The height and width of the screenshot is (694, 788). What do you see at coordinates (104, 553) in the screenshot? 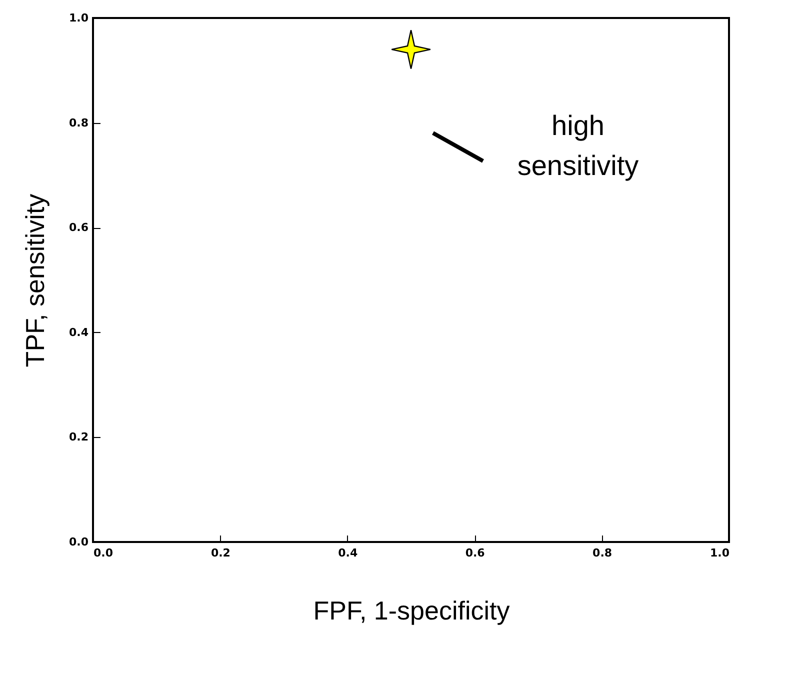
I see `x-tick-label: 0.0` at bounding box center [104, 553].